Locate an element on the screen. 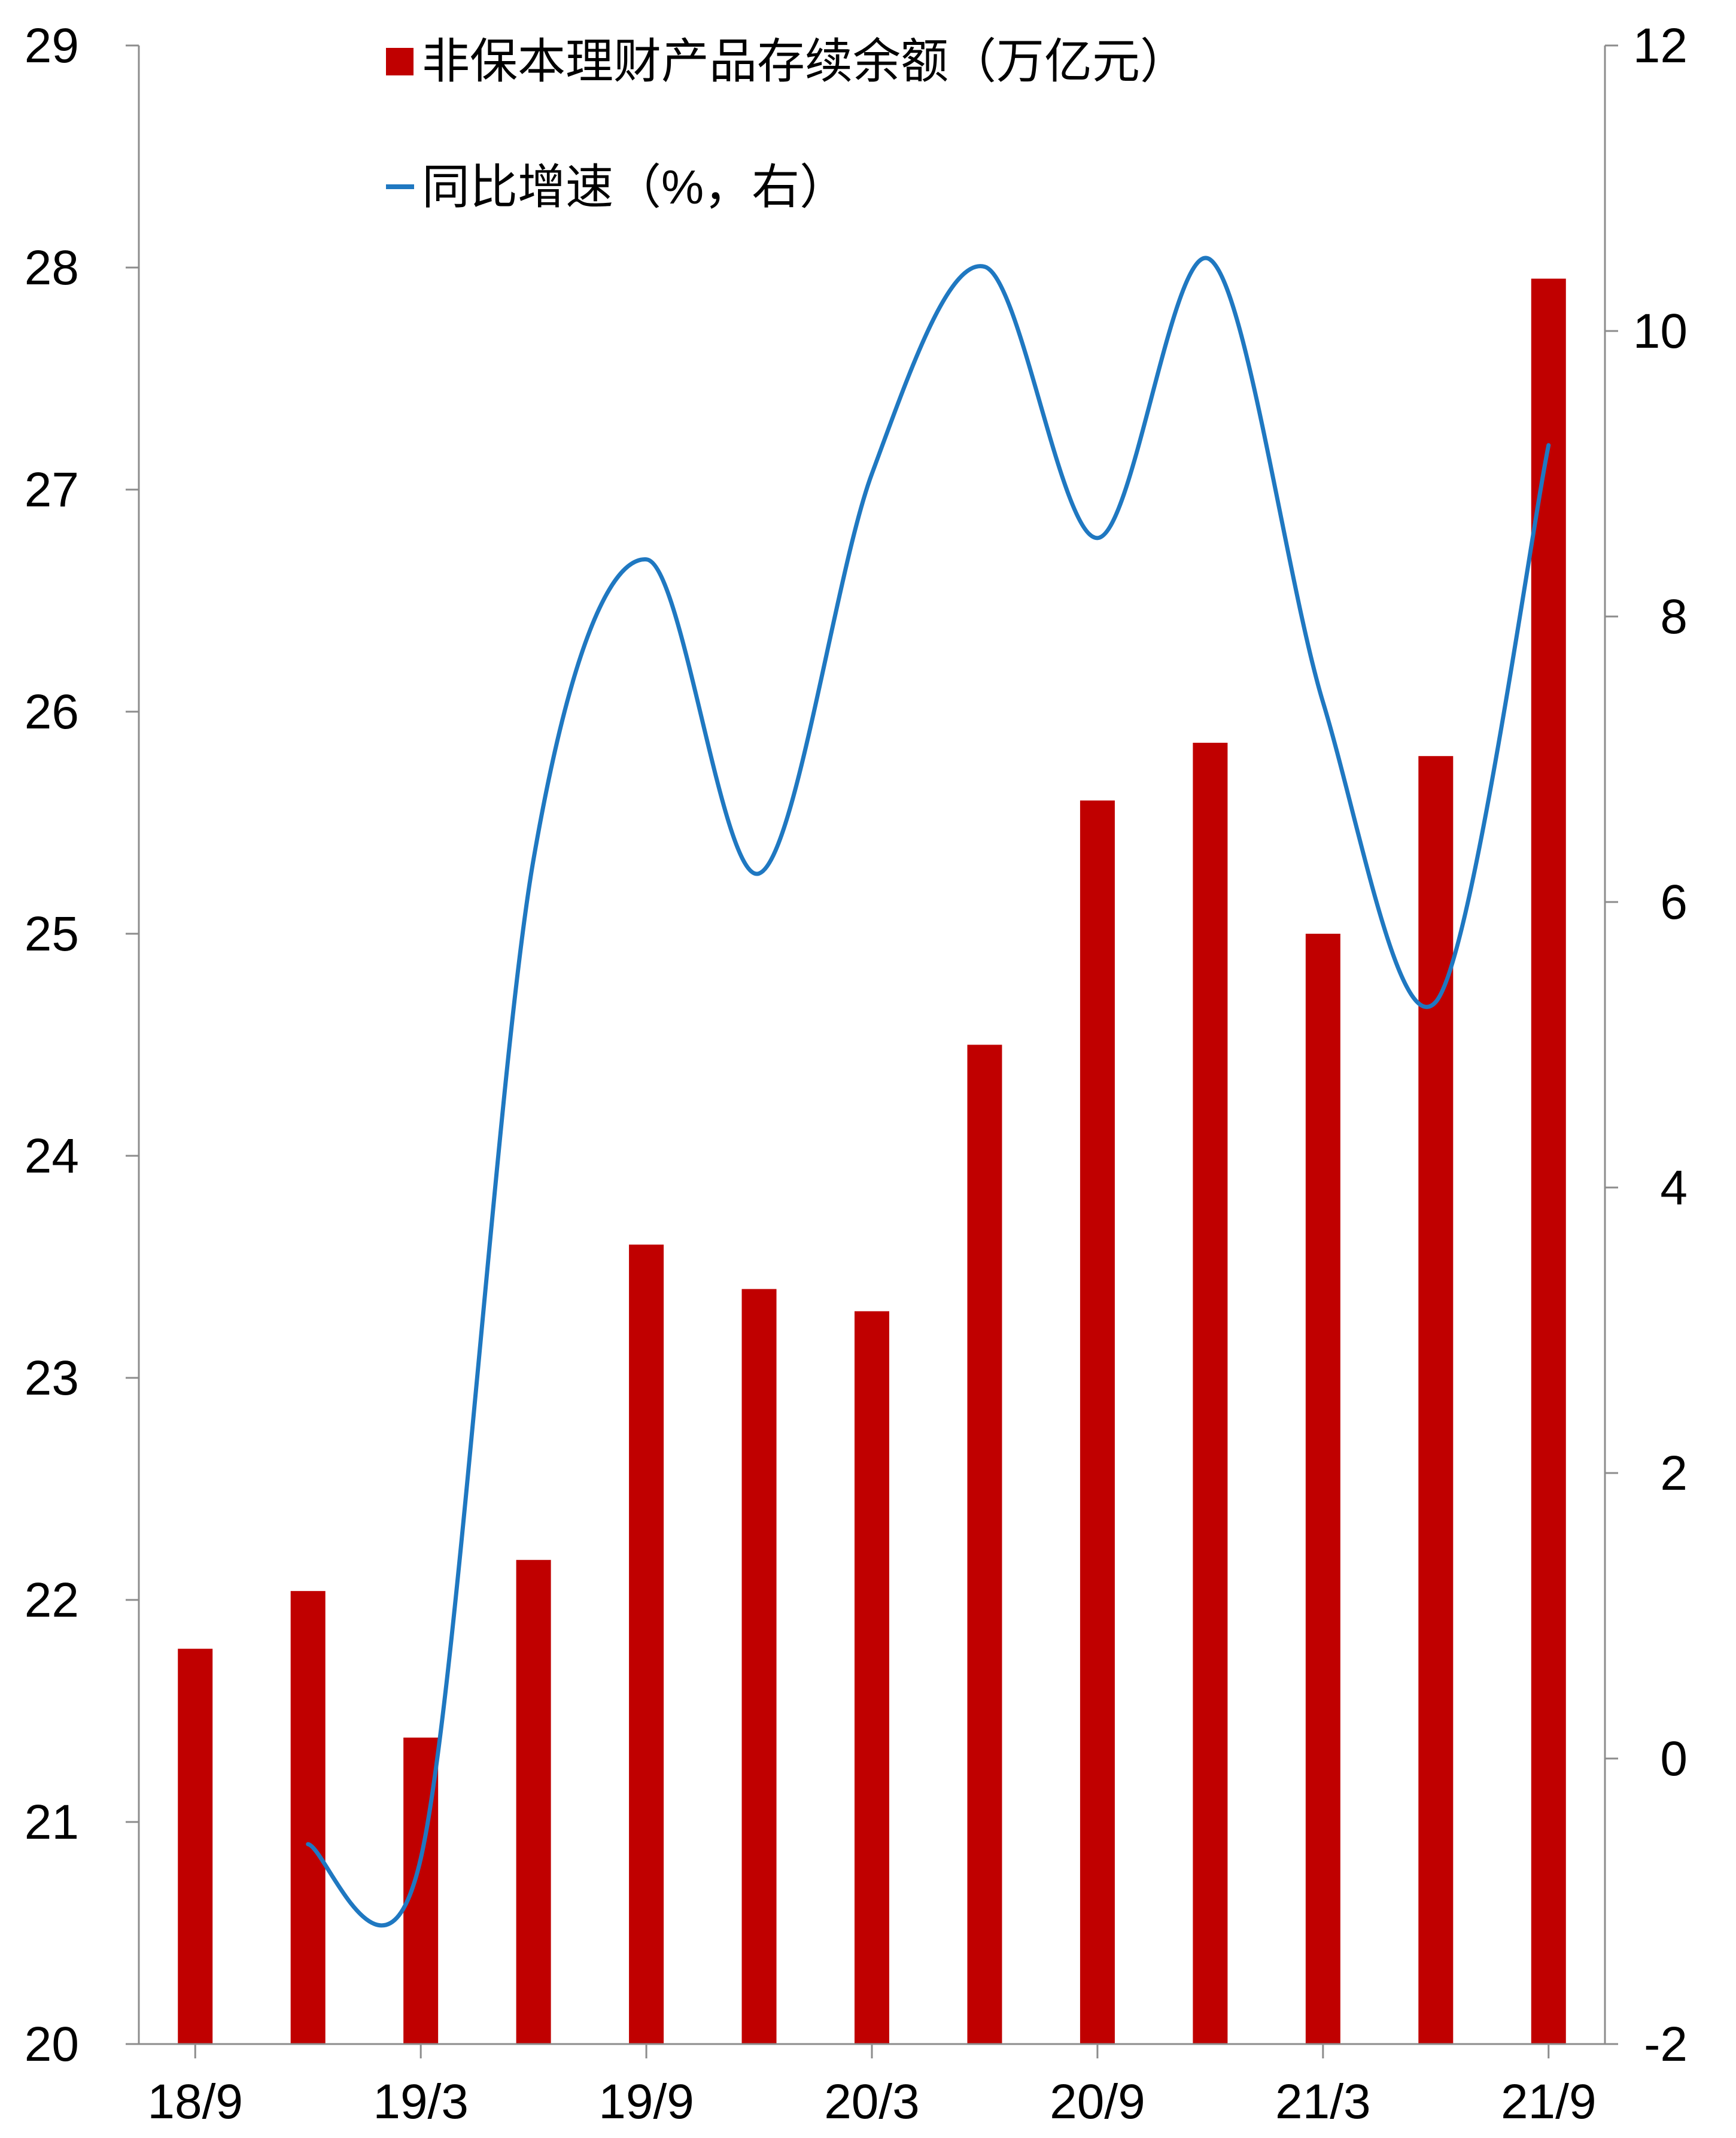 This screenshot has width=1736, height=2138. bar-21/3 is located at coordinates (1322, 1489).